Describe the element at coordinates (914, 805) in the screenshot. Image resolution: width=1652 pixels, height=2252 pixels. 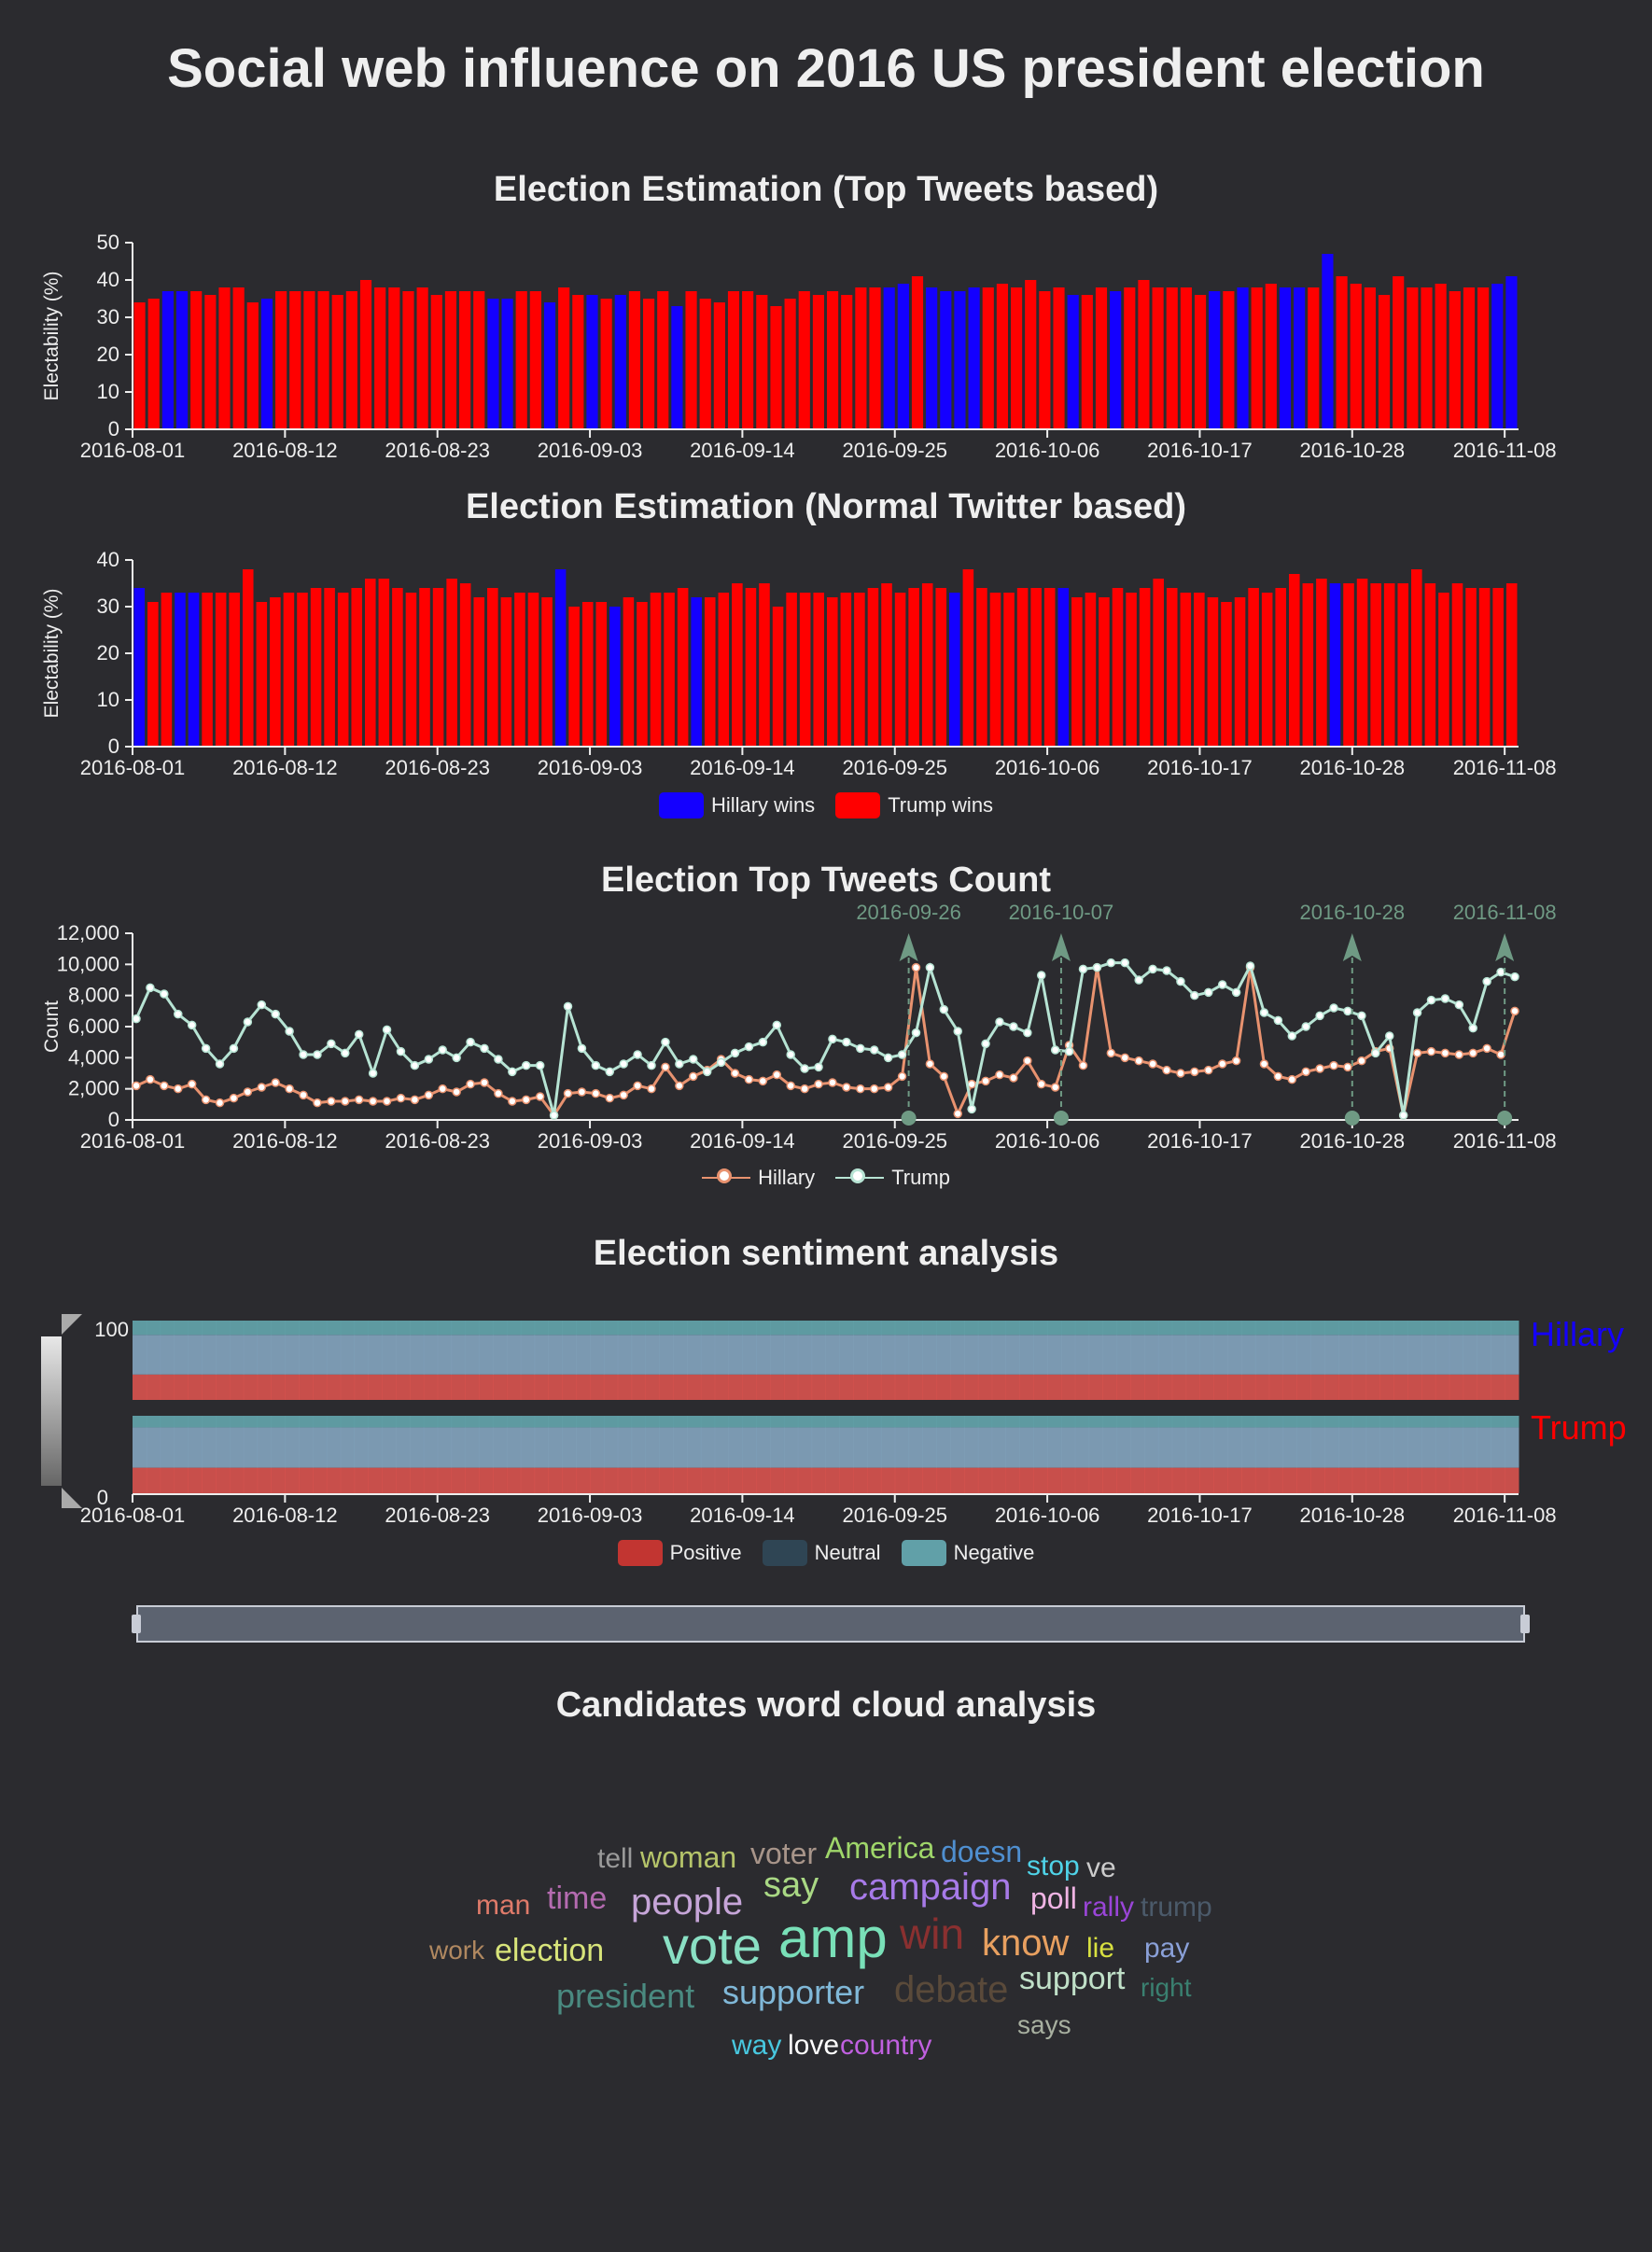
I see `legend-trump-wins: Trump wins` at that location.